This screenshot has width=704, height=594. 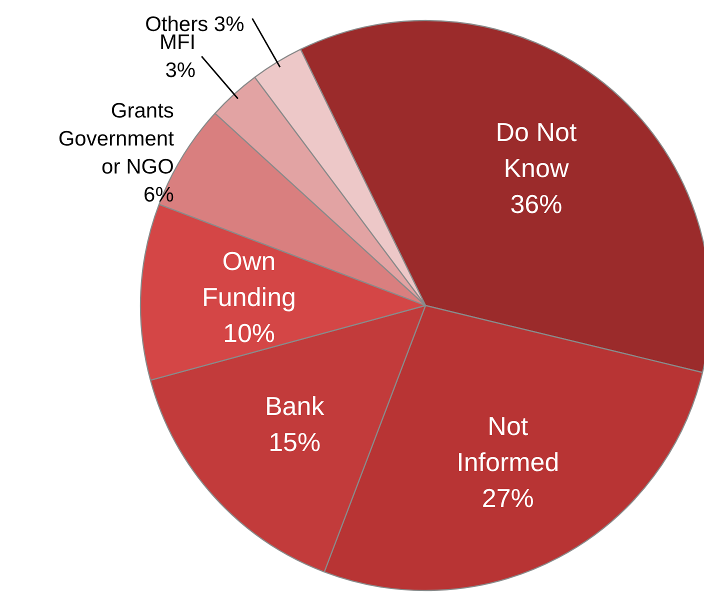 I want to click on slice-label: Not Informed, so click(x=508, y=443).